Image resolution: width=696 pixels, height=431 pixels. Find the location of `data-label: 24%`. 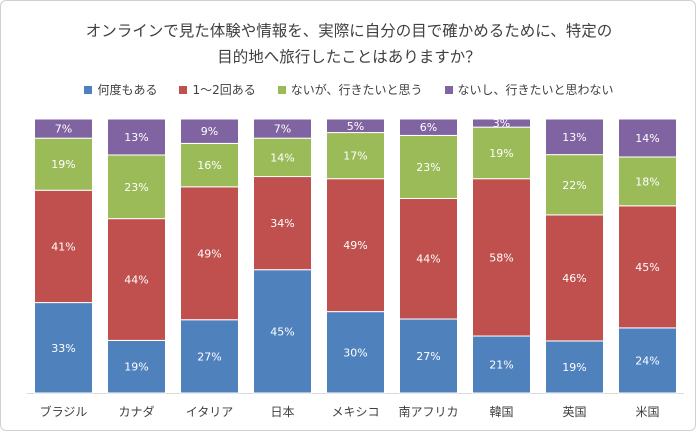

data-label: 24% is located at coordinates (647, 360).